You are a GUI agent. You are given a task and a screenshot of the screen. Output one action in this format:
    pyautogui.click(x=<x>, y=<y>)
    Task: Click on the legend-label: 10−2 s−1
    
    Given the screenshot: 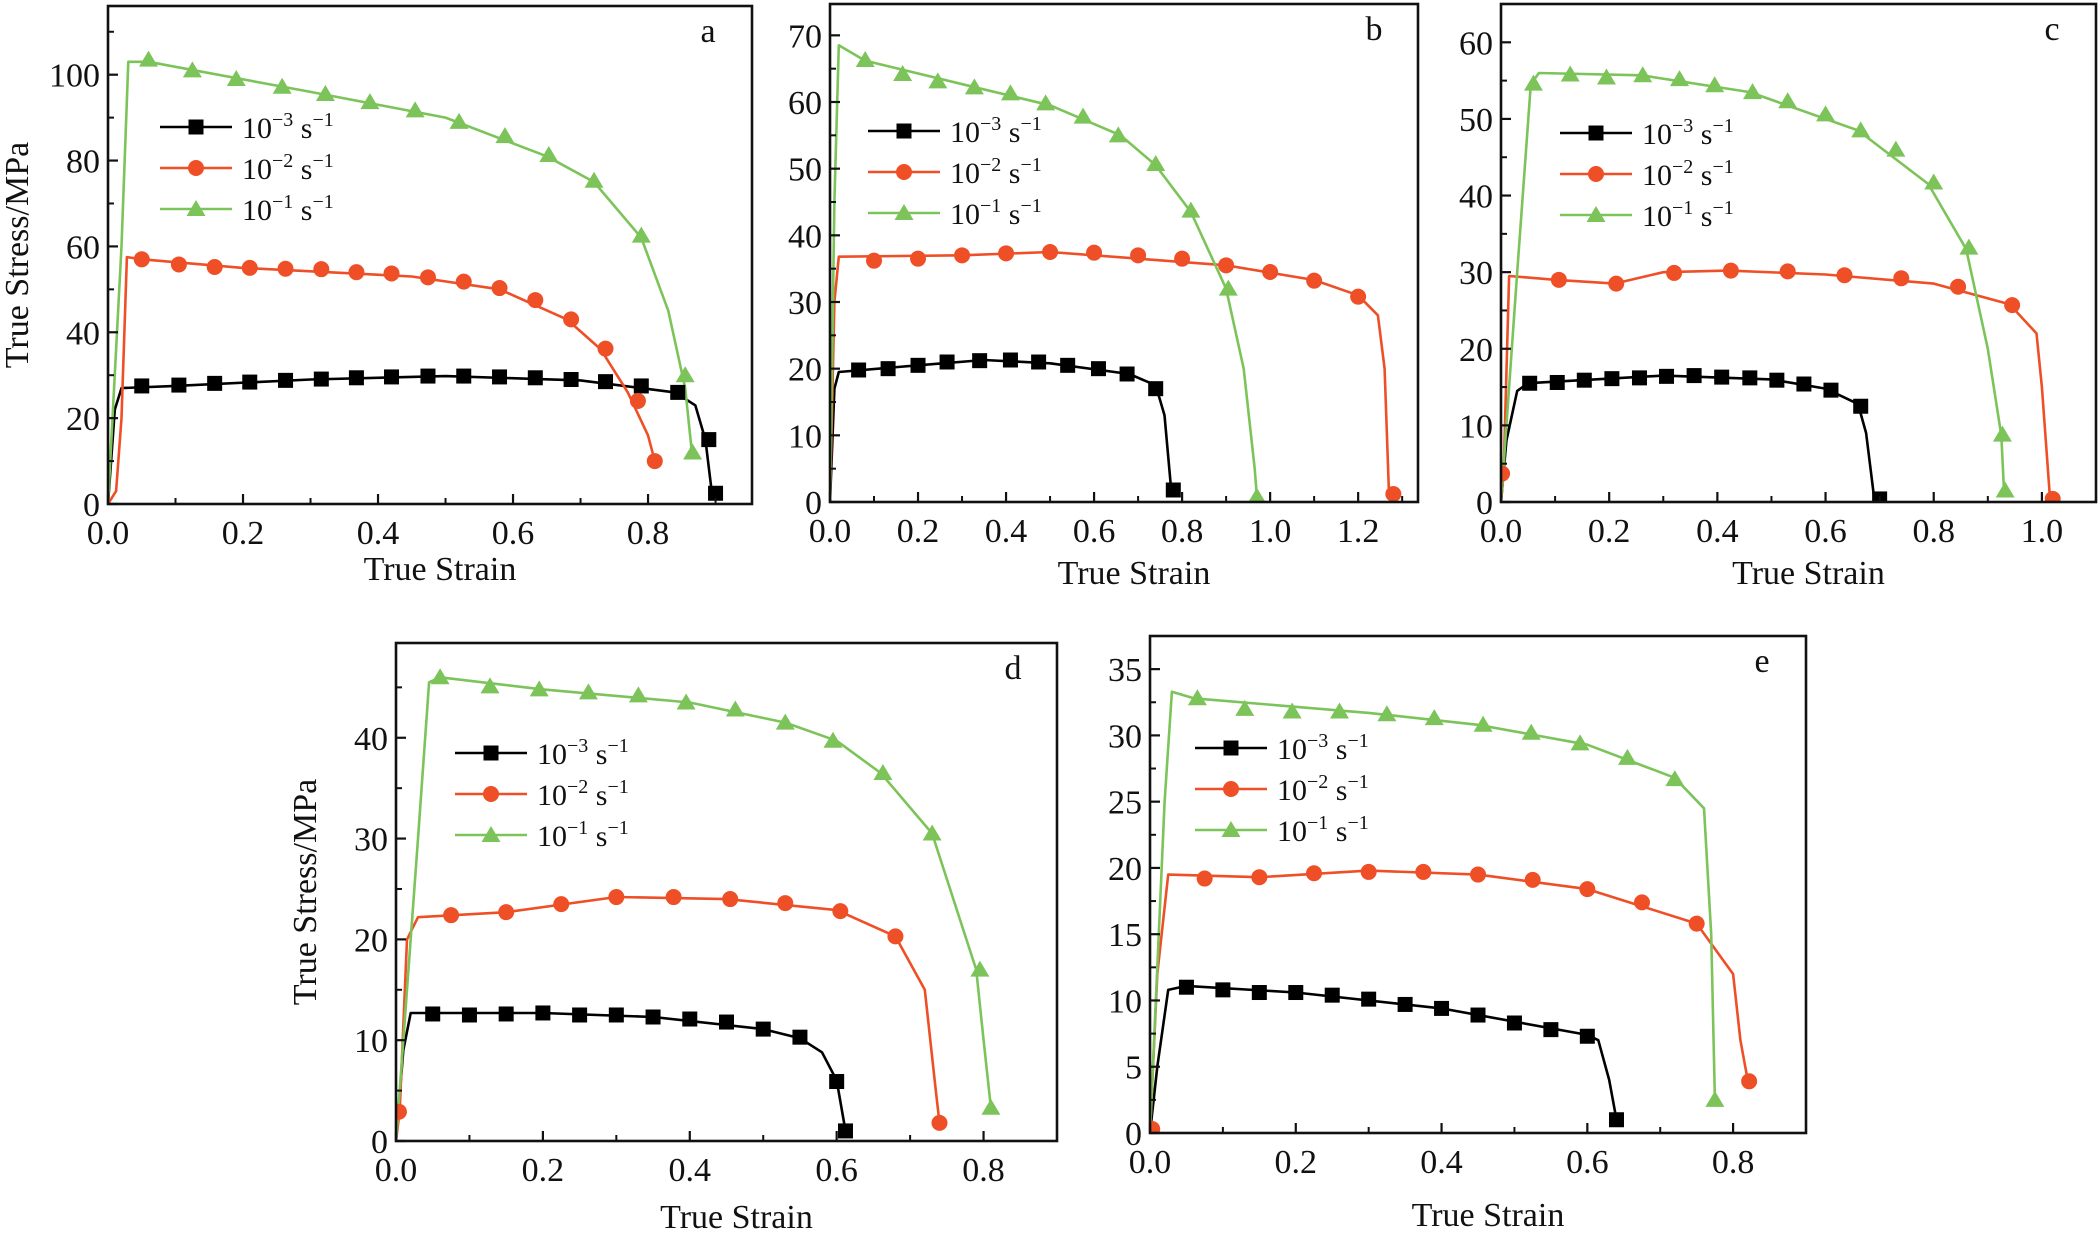 What is the action you would take?
    pyautogui.click(x=996, y=172)
    